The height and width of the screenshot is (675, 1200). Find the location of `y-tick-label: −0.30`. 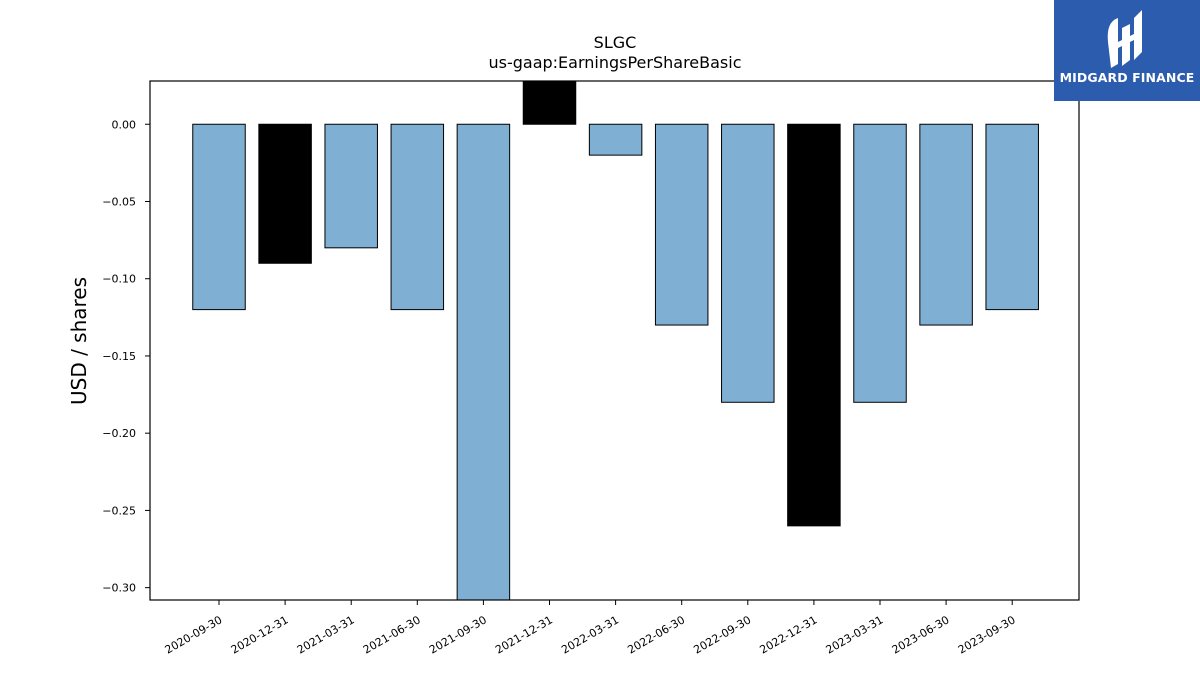

y-tick-label: −0.30 is located at coordinates (119, 588).